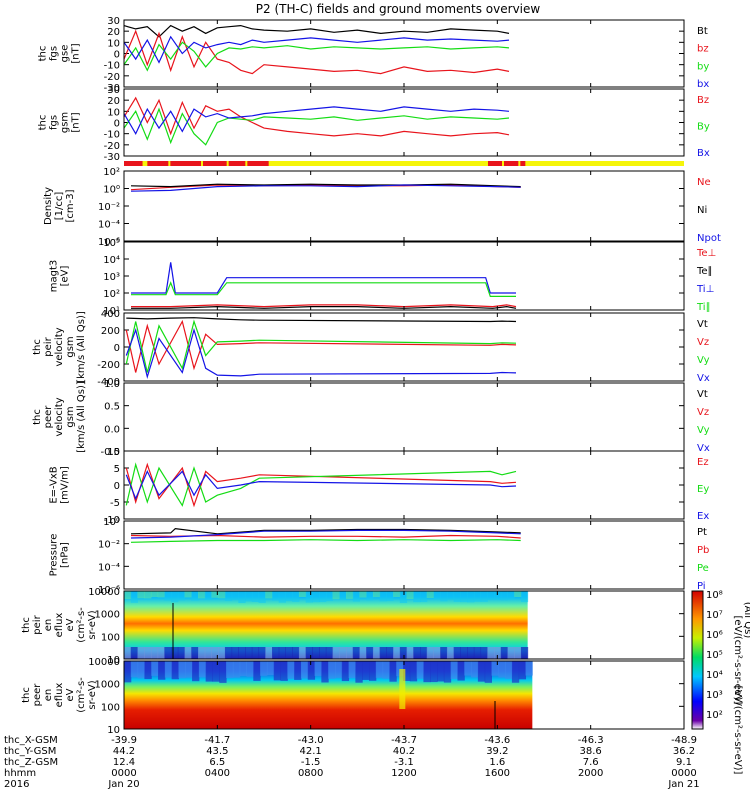 The image size is (750, 800). What do you see at coordinates (113, 43) in the screenshot?
I see `y-tick-label: 10` at bounding box center [113, 43].